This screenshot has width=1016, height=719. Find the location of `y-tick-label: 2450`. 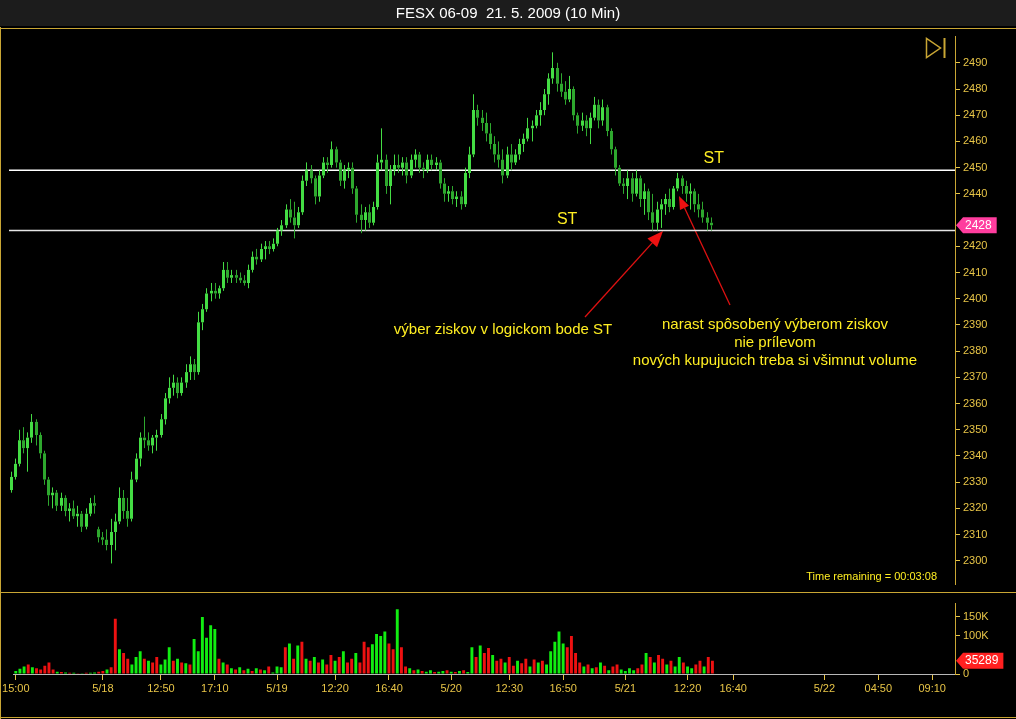

y-tick-label: 2450 is located at coordinates (975, 166).